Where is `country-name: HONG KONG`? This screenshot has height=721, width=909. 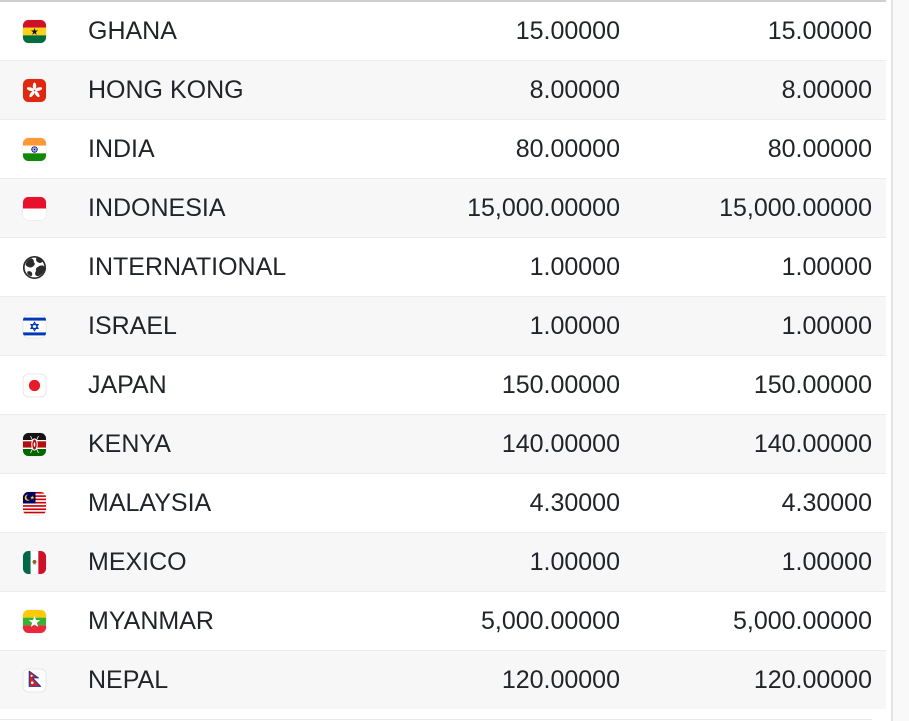 country-name: HONG KONG is located at coordinates (166, 89).